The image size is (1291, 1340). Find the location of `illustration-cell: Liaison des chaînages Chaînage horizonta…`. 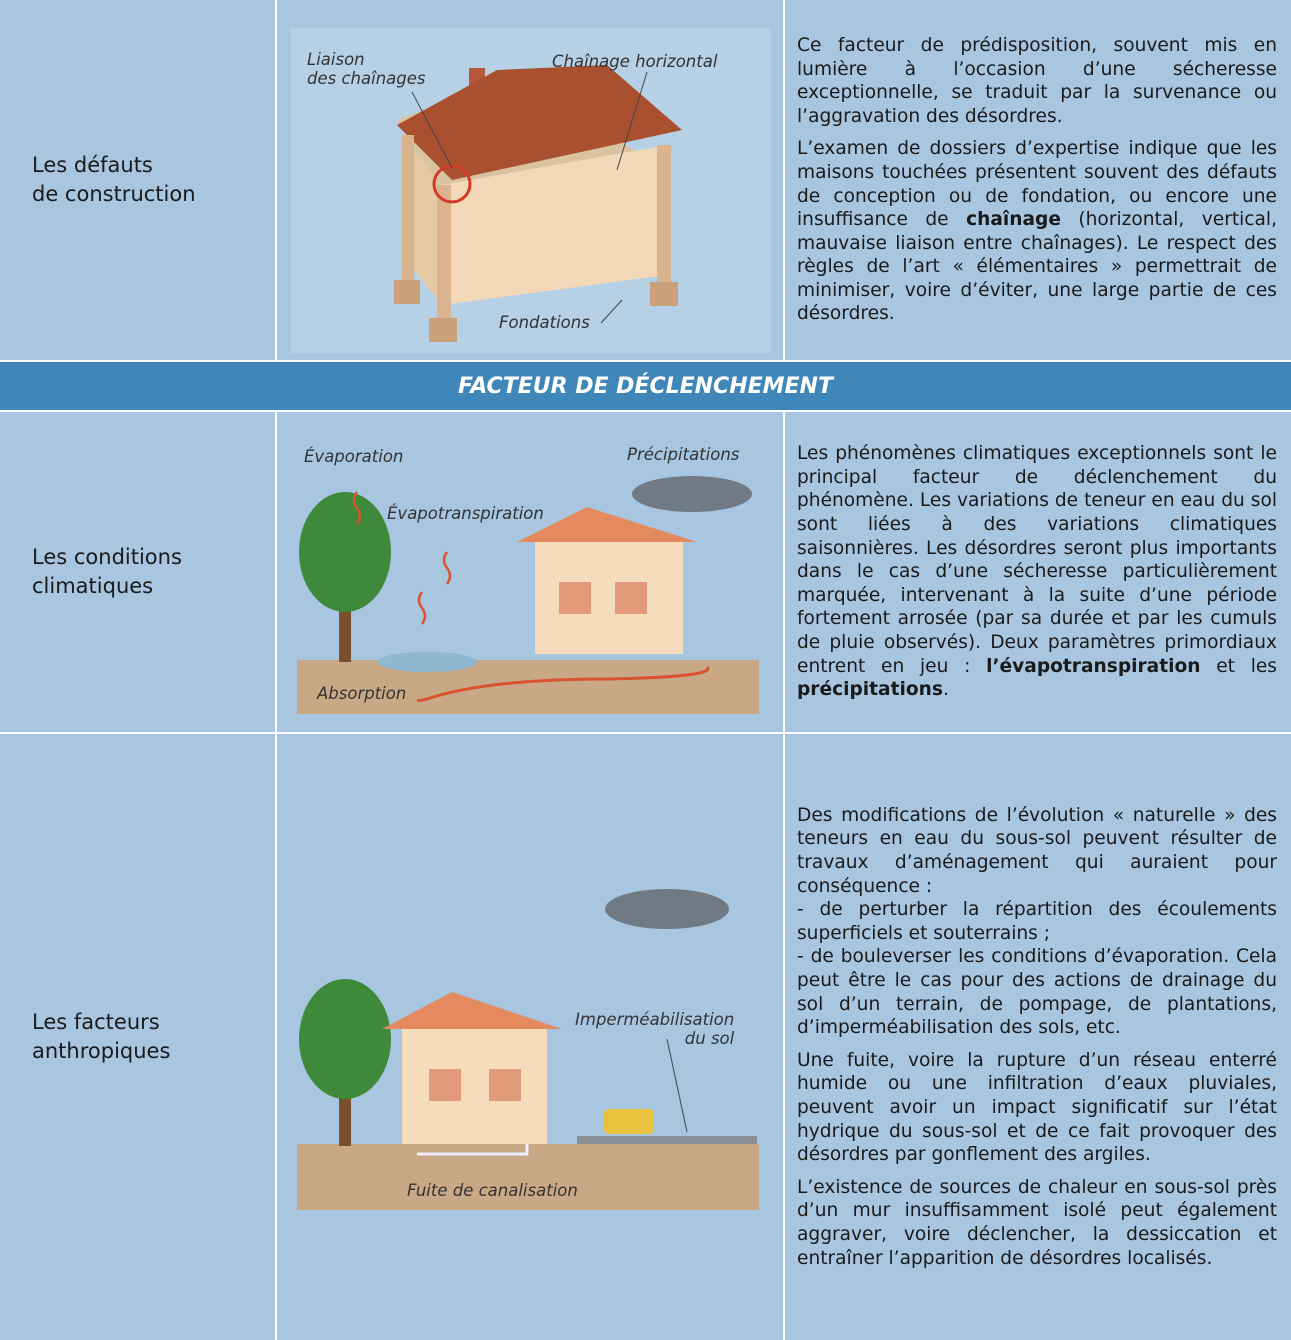

illustration-cell: Liaison des chaînages Chaînage horizonta… is located at coordinates (530, 180).